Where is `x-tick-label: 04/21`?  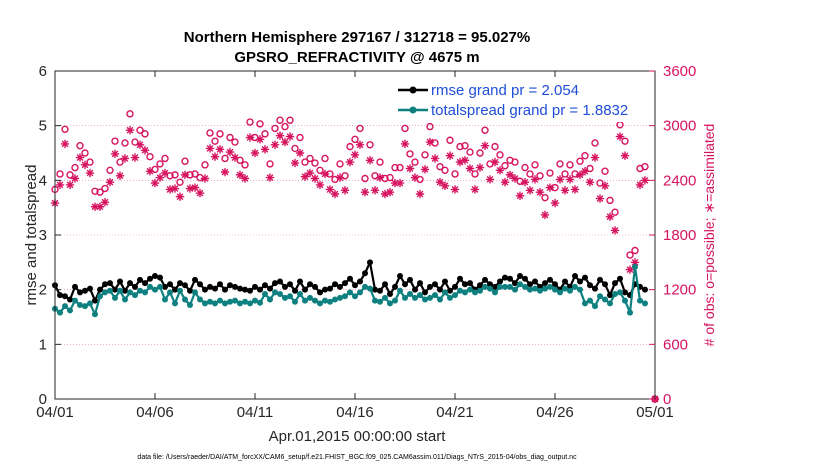
x-tick-label: 04/21 is located at coordinates (455, 412).